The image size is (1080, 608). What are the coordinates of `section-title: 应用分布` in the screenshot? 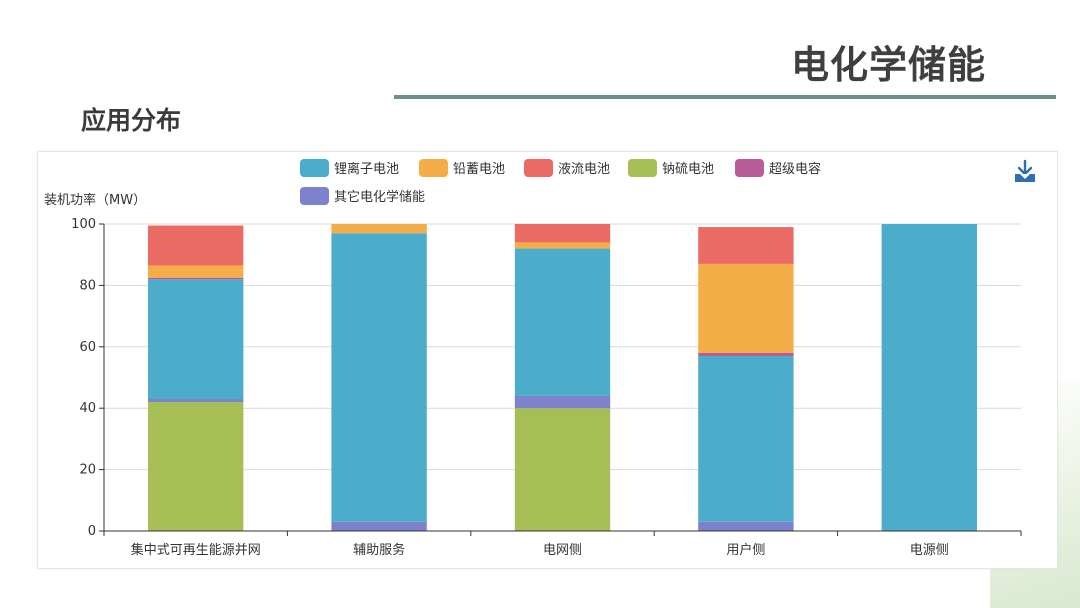 It's located at (131, 120).